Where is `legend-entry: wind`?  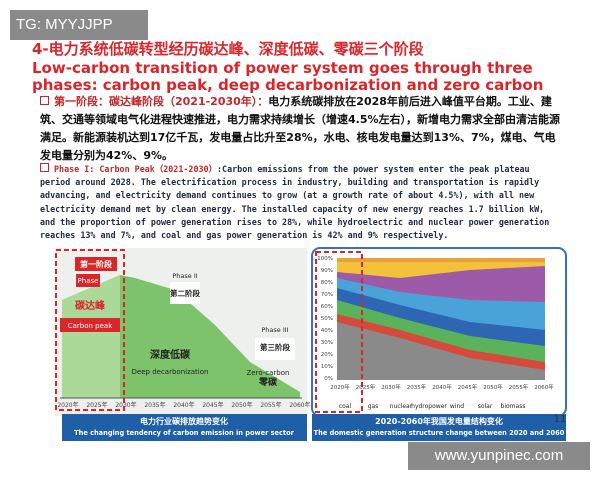 legend-entry: wind is located at coordinates (457, 406).